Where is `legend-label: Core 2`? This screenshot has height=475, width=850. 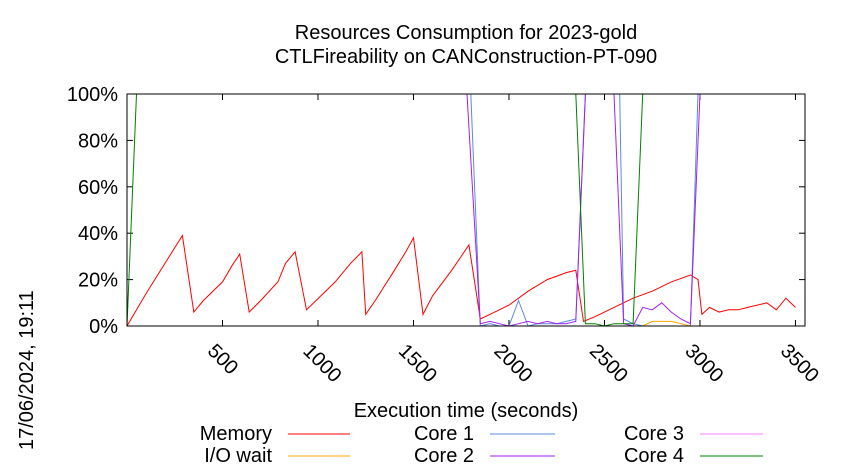 legend-label: Core 2 is located at coordinates (444, 456).